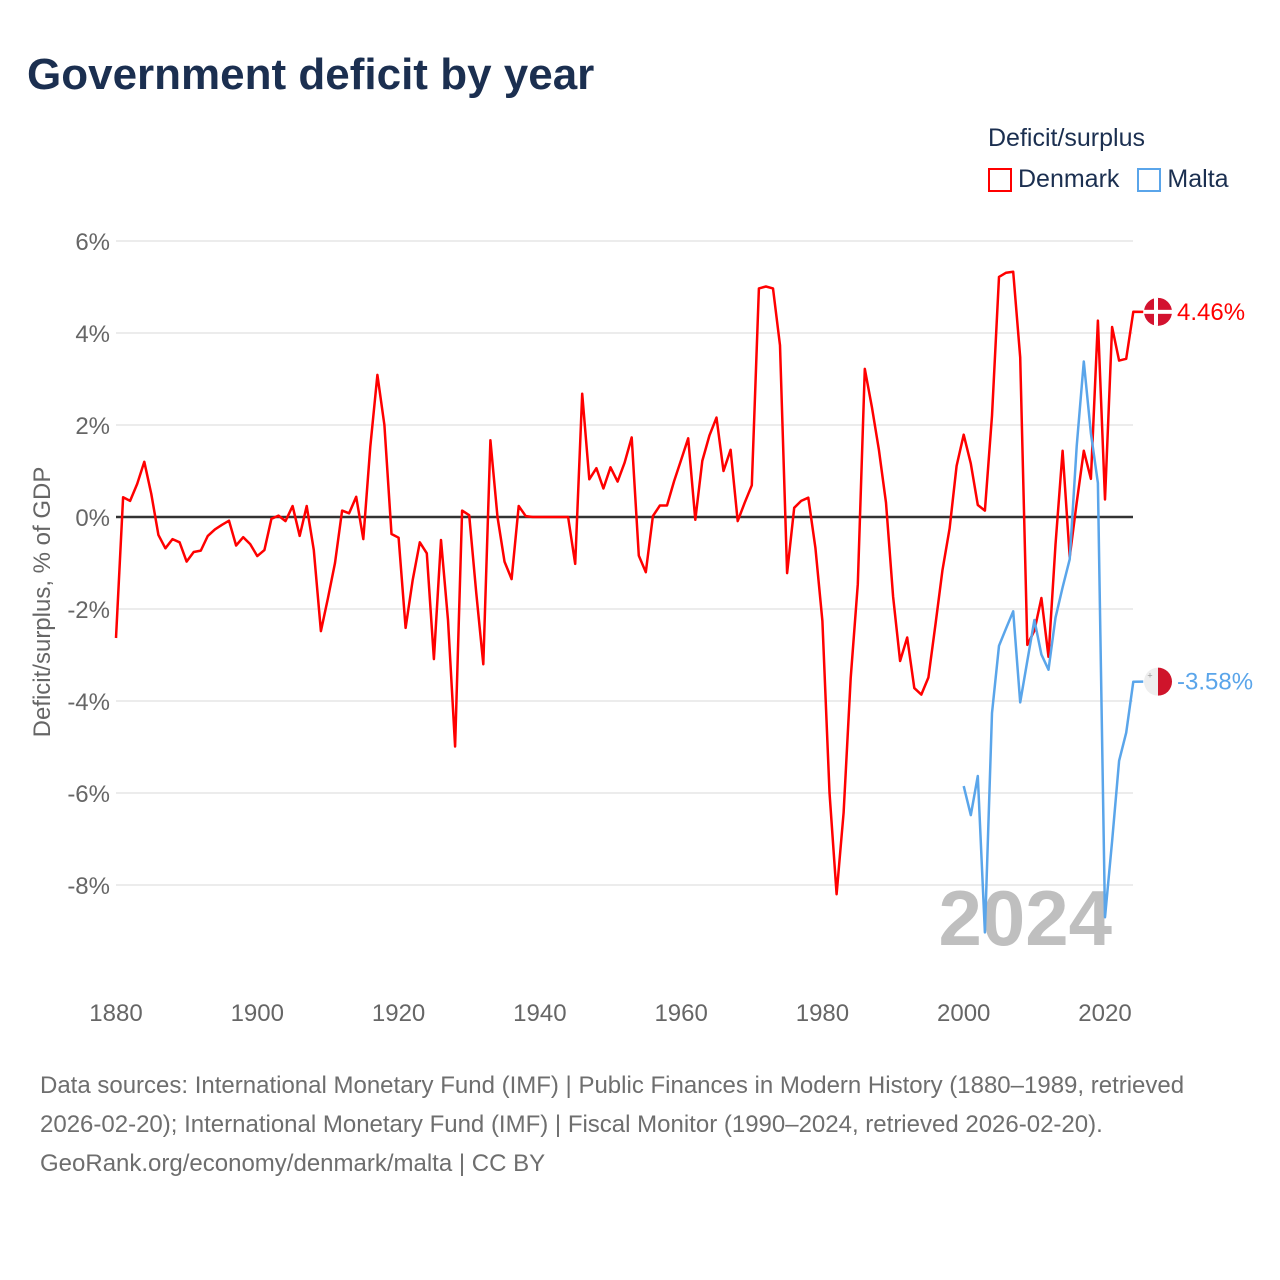 This screenshot has width=1280, height=1280. I want to click on legend: Denmark Malta, so click(1108, 179).